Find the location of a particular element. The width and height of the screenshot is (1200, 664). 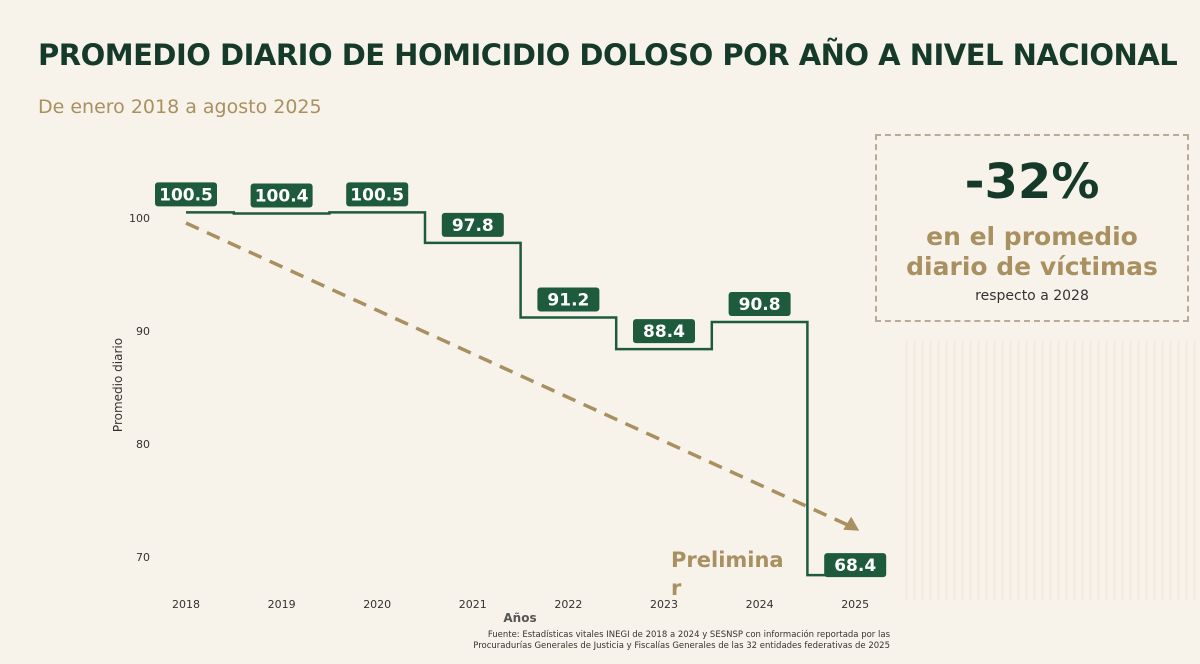

data-label: 88.4 is located at coordinates (664, 332).